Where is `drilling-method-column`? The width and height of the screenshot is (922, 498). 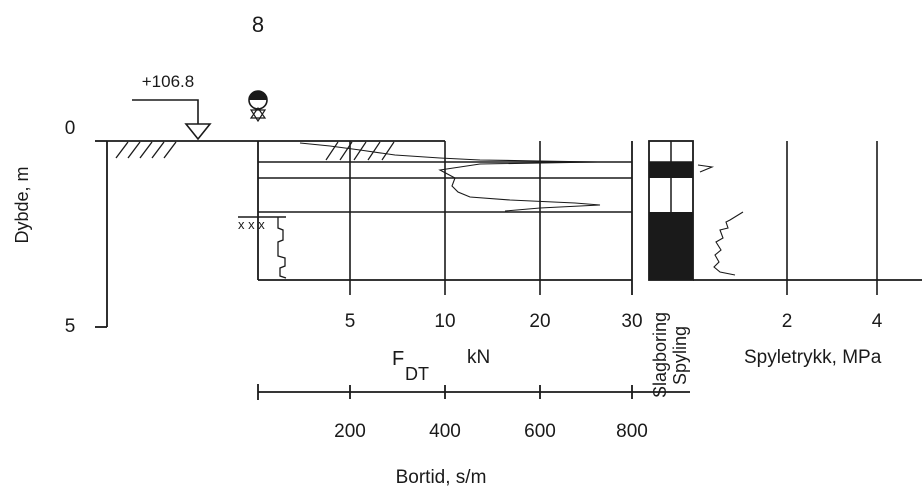
drilling-method-column is located at coordinates (671, 210).